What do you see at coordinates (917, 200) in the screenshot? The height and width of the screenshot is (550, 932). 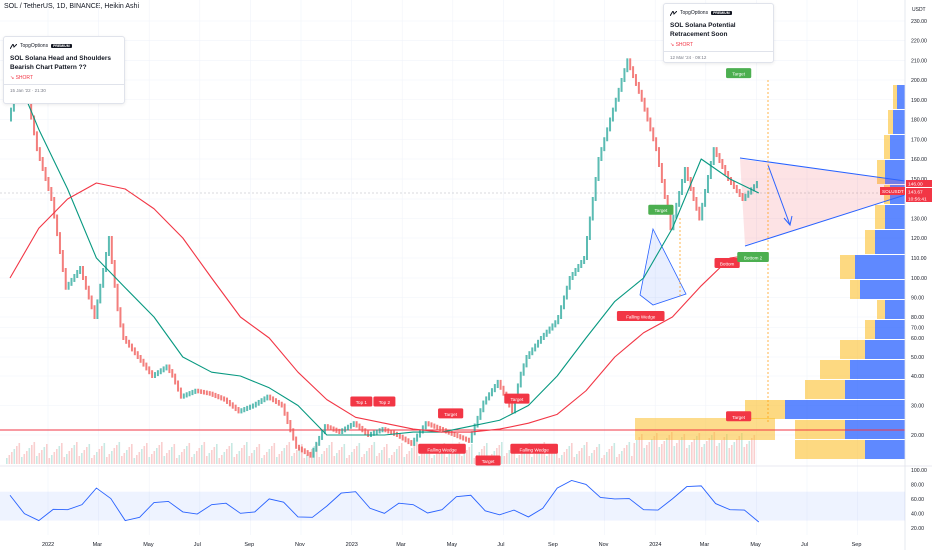 I see `countdown-badge-text: 10:56:41` at bounding box center [917, 200].